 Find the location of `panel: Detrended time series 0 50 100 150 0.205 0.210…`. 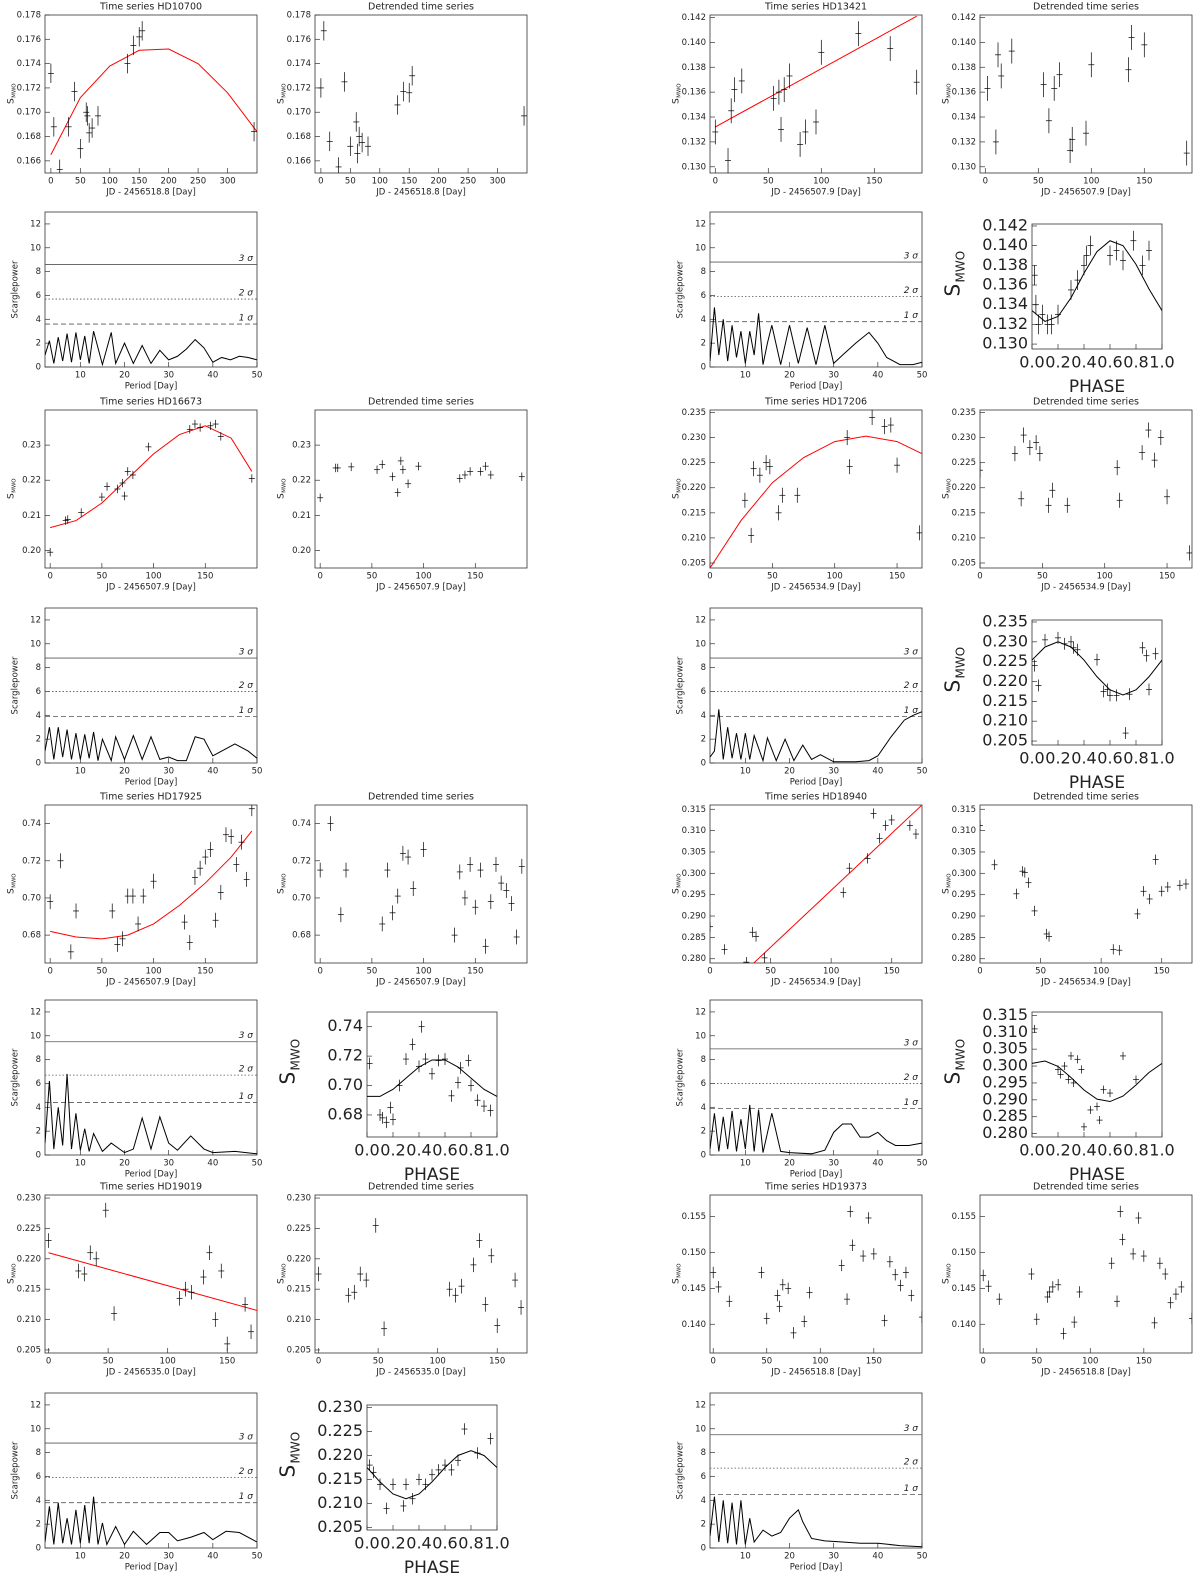

panel: Detrended time series 0 50 100 150 0.205 0.210… is located at coordinates (402, 1280).